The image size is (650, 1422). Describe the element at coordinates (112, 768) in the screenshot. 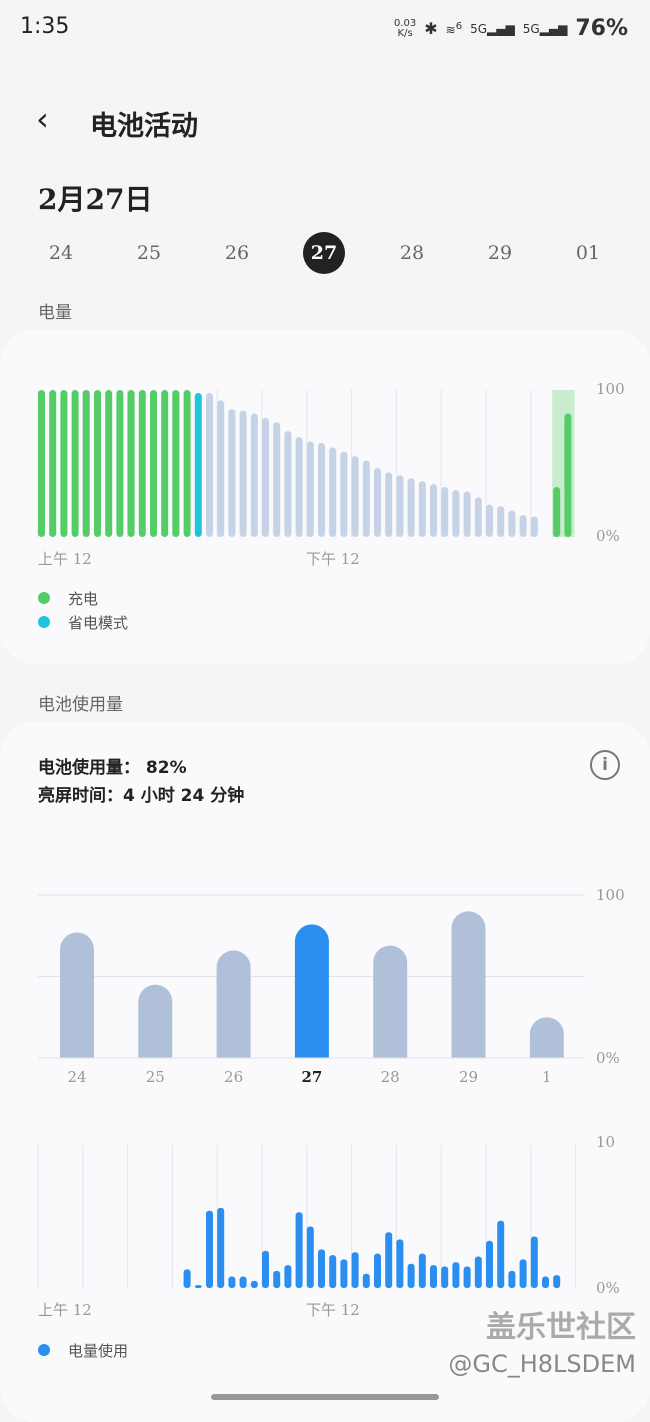

I see `usage-percent: 电池使用量： 82%` at that location.